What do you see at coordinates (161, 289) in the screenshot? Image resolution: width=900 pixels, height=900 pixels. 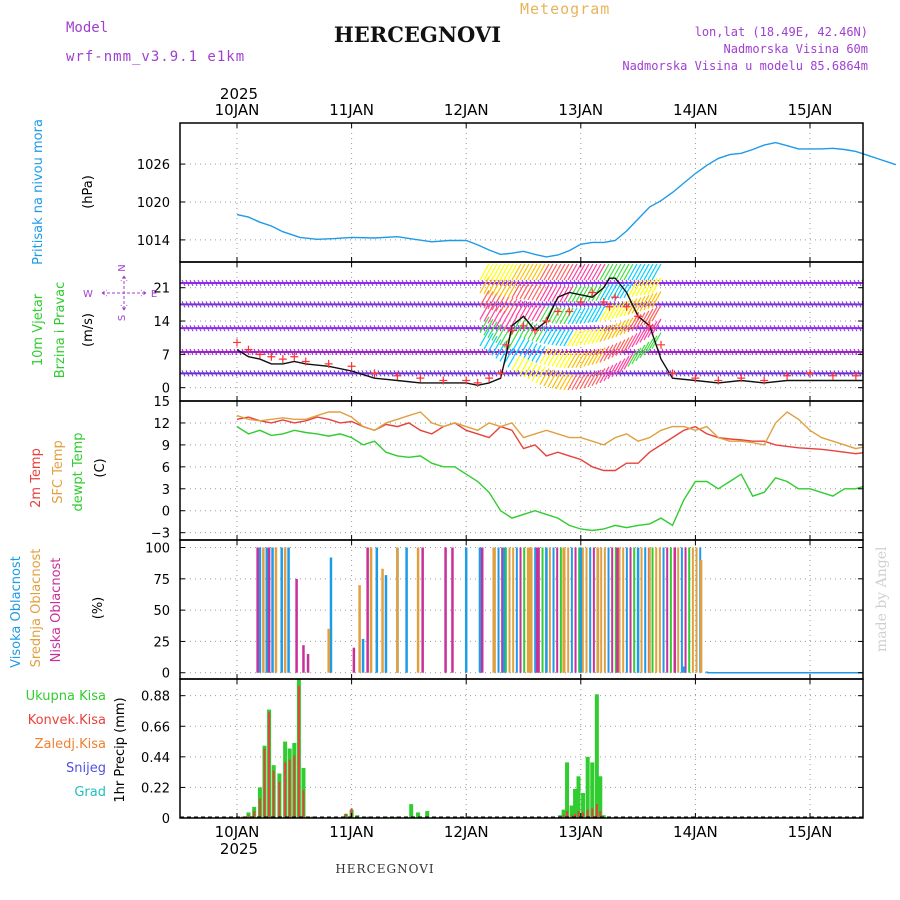 I see `y-tick-label: 21` at bounding box center [161, 289].